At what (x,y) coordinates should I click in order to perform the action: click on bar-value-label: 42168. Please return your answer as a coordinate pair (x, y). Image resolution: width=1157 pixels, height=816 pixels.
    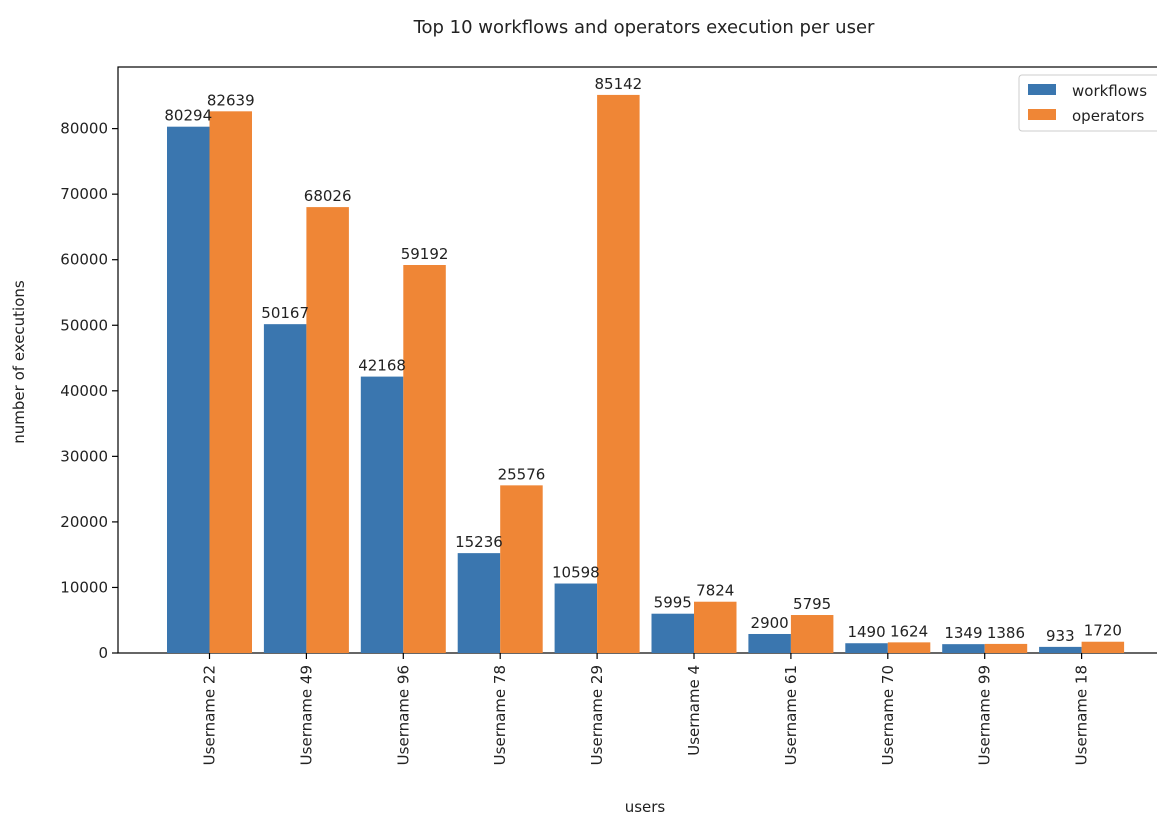
    Looking at the image, I should click on (382, 366).